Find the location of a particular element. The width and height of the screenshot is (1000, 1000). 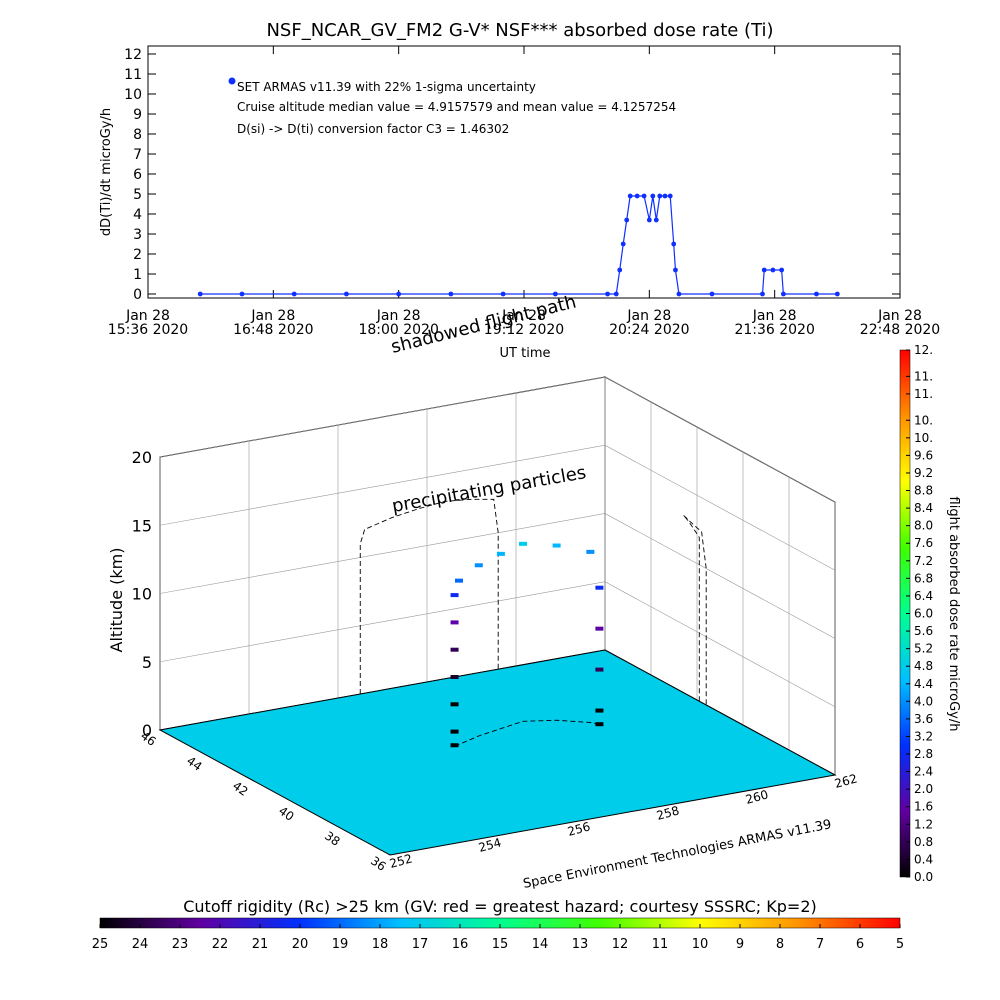

y-tick-label: 3 is located at coordinates (137, 235).